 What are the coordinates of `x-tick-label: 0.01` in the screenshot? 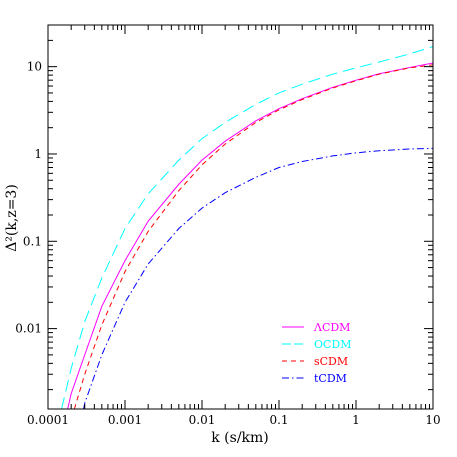 It's located at (202, 420).